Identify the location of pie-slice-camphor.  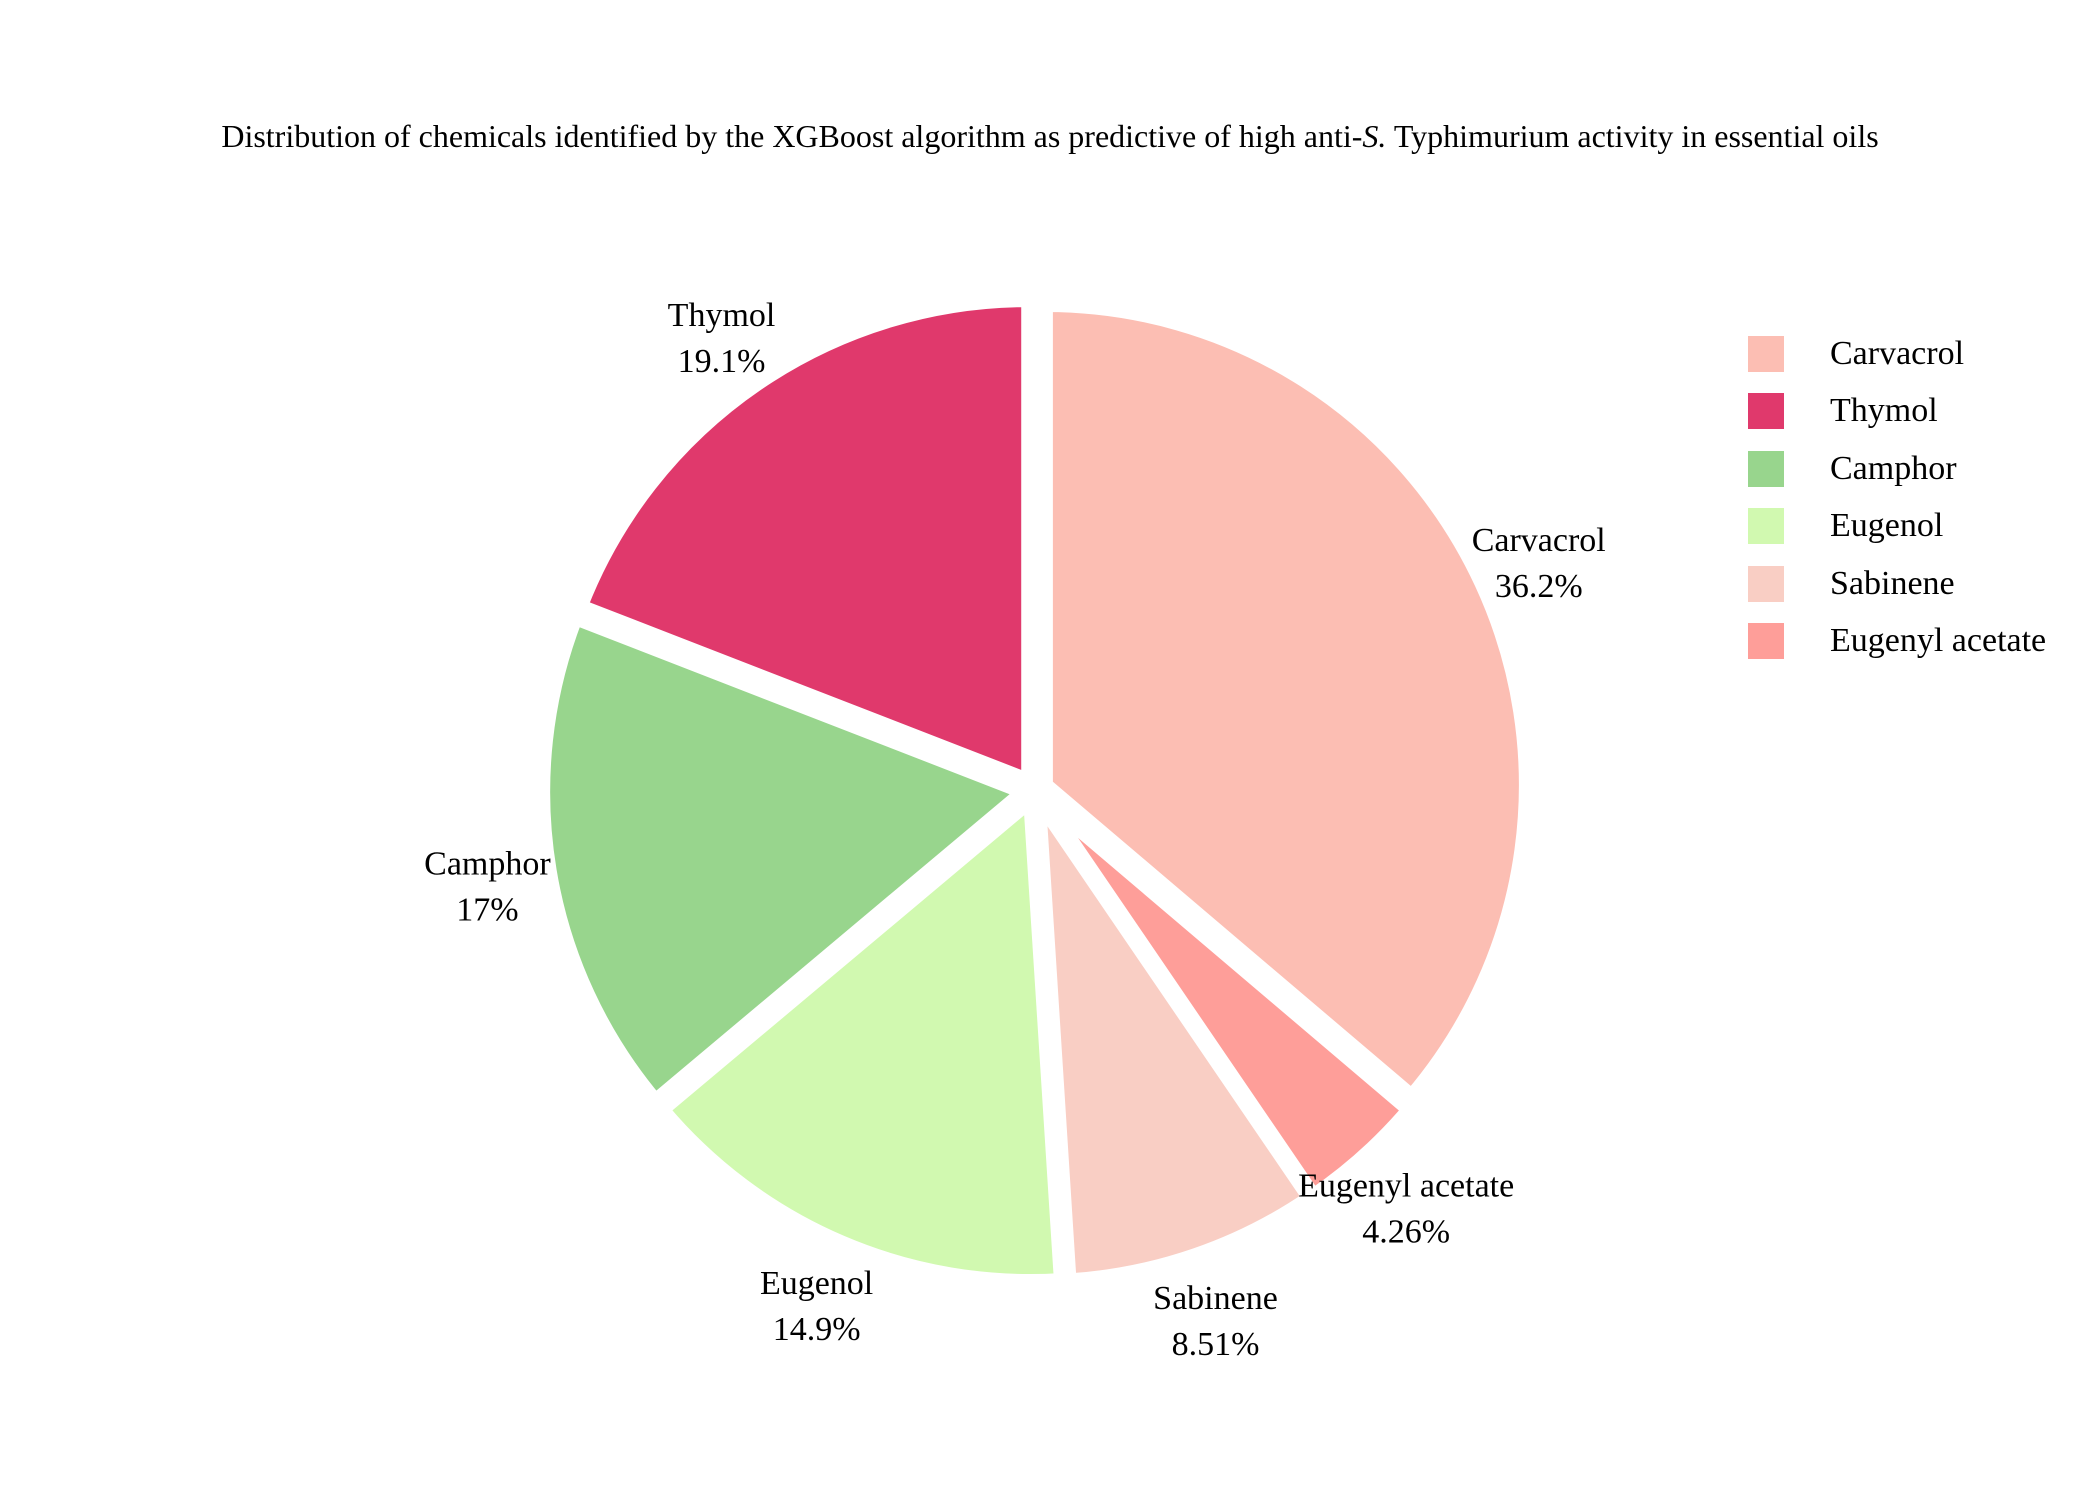
(783, 859).